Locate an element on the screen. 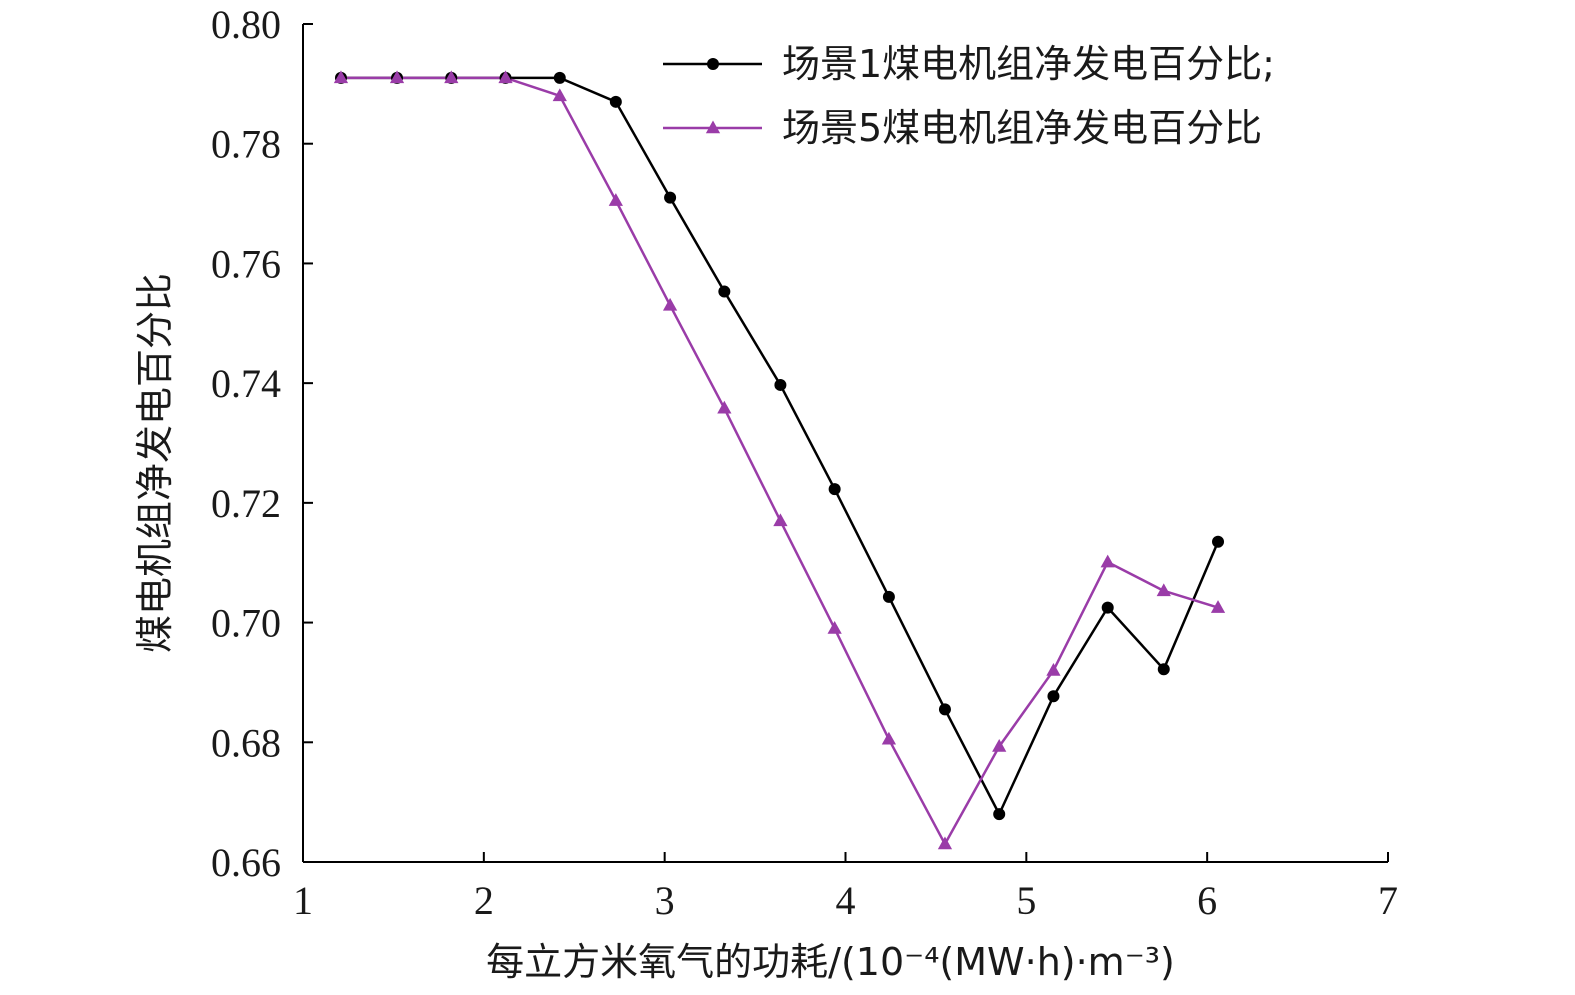 The image size is (1575, 995). x-tick-label: 5 is located at coordinates (1026, 900).